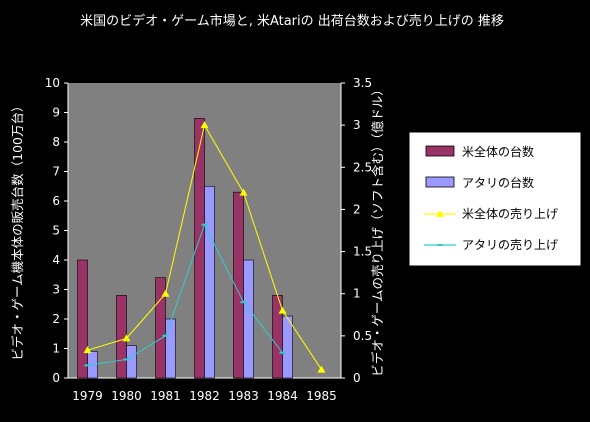 Image resolution: width=590 pixels, height=422 pixels. Describe the element at coordinates (510, 213) in the screenshot. I see `legend-label: 米全体の売り上げ` at that location.